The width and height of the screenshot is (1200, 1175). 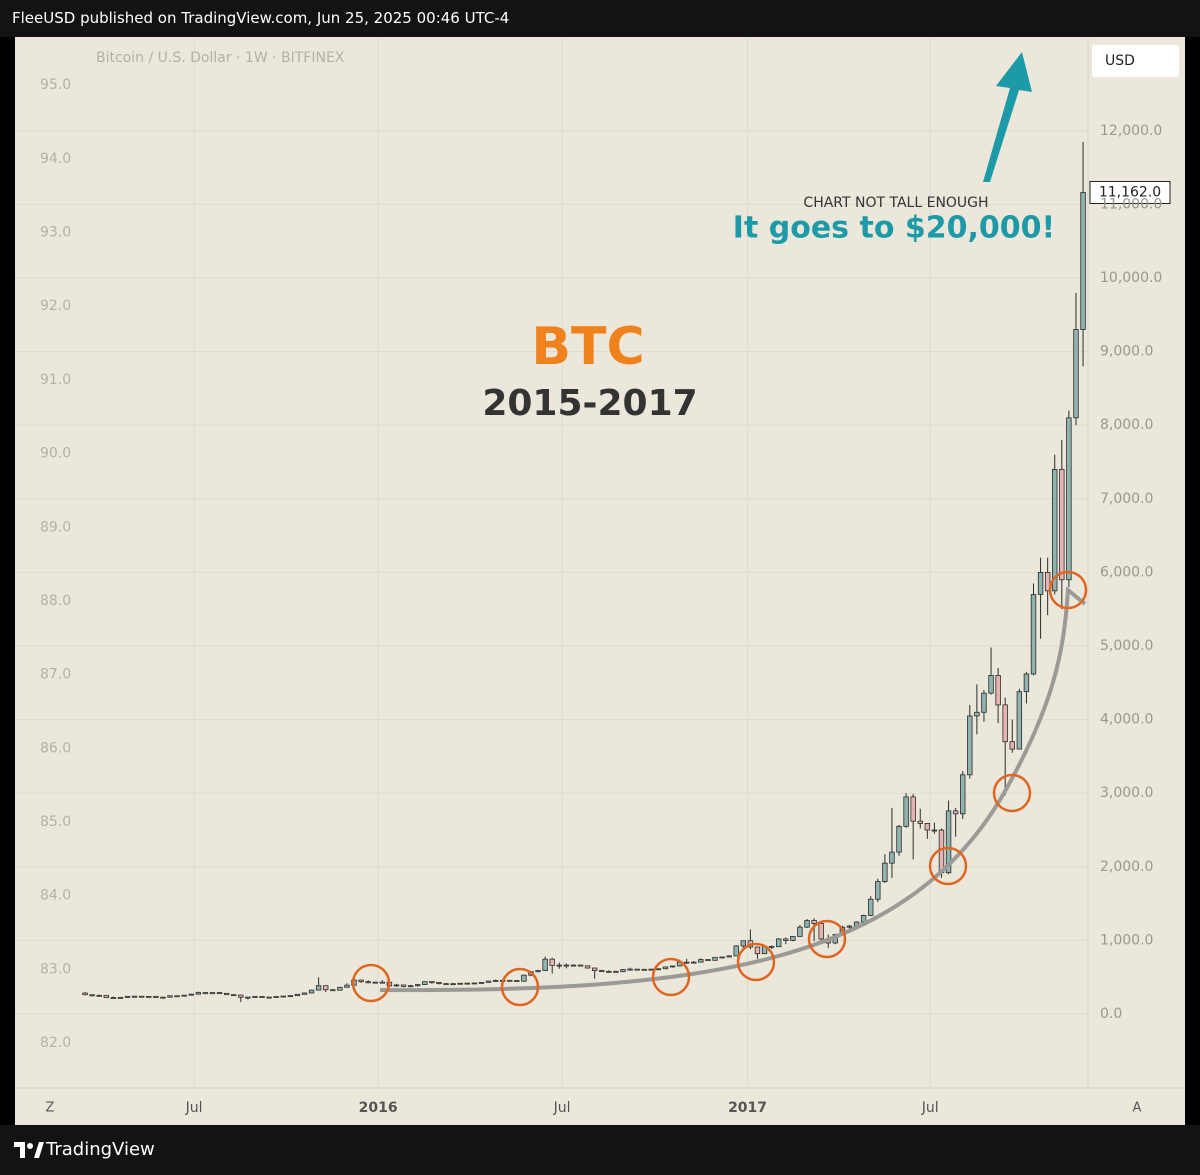 What do you see at coordinates (1126, 352) in the screenshot?
I see `y-tick-label: 9,000.0` at bounding box center [1126, 352].